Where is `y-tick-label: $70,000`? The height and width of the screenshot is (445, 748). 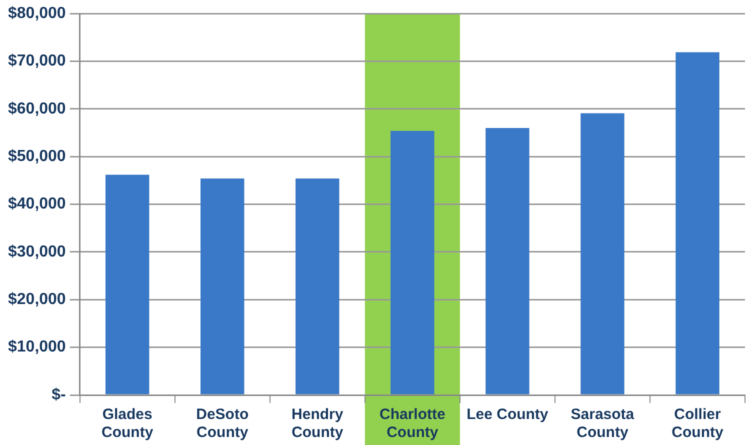 y-tick-label: $70,000 is located at coordinates (37, 61).